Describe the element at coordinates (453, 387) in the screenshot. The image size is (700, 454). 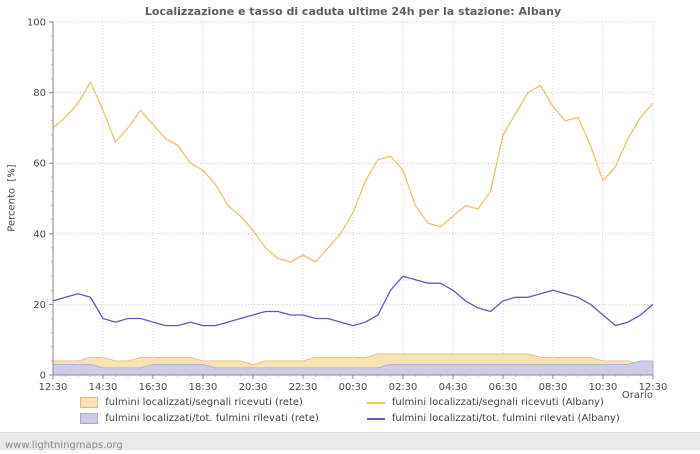
I see `svg-text: 04:30` at that location.